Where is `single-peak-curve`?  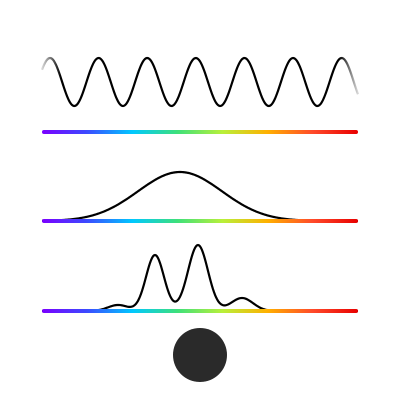 single-peak-curve is located at coordinates (199, 196).